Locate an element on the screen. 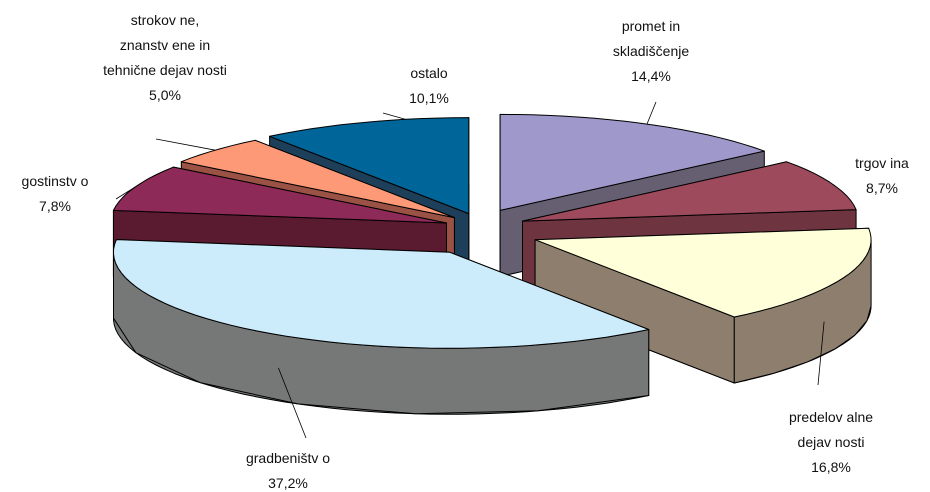 This screenshot has width=930, height=492. slice-percent: 8,7% is located at coordinates (882, 188).